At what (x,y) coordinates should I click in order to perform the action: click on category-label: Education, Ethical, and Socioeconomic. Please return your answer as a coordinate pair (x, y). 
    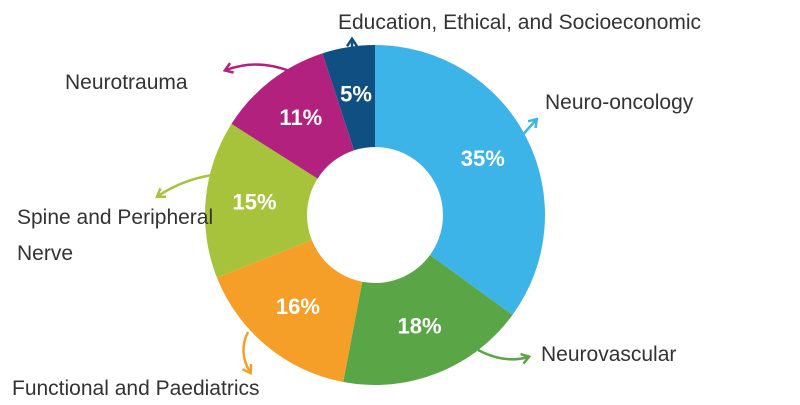
    Looking at the image, I should click on (520, 22).